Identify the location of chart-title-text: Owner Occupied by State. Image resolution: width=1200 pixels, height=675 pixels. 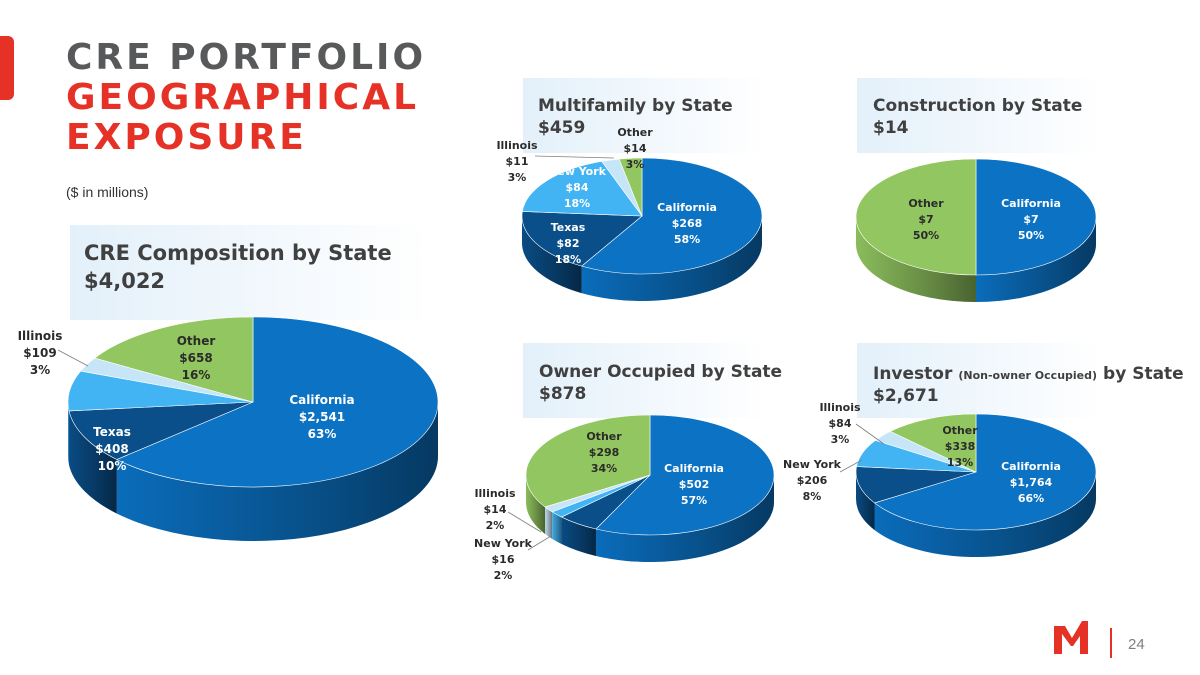
(660, 372).